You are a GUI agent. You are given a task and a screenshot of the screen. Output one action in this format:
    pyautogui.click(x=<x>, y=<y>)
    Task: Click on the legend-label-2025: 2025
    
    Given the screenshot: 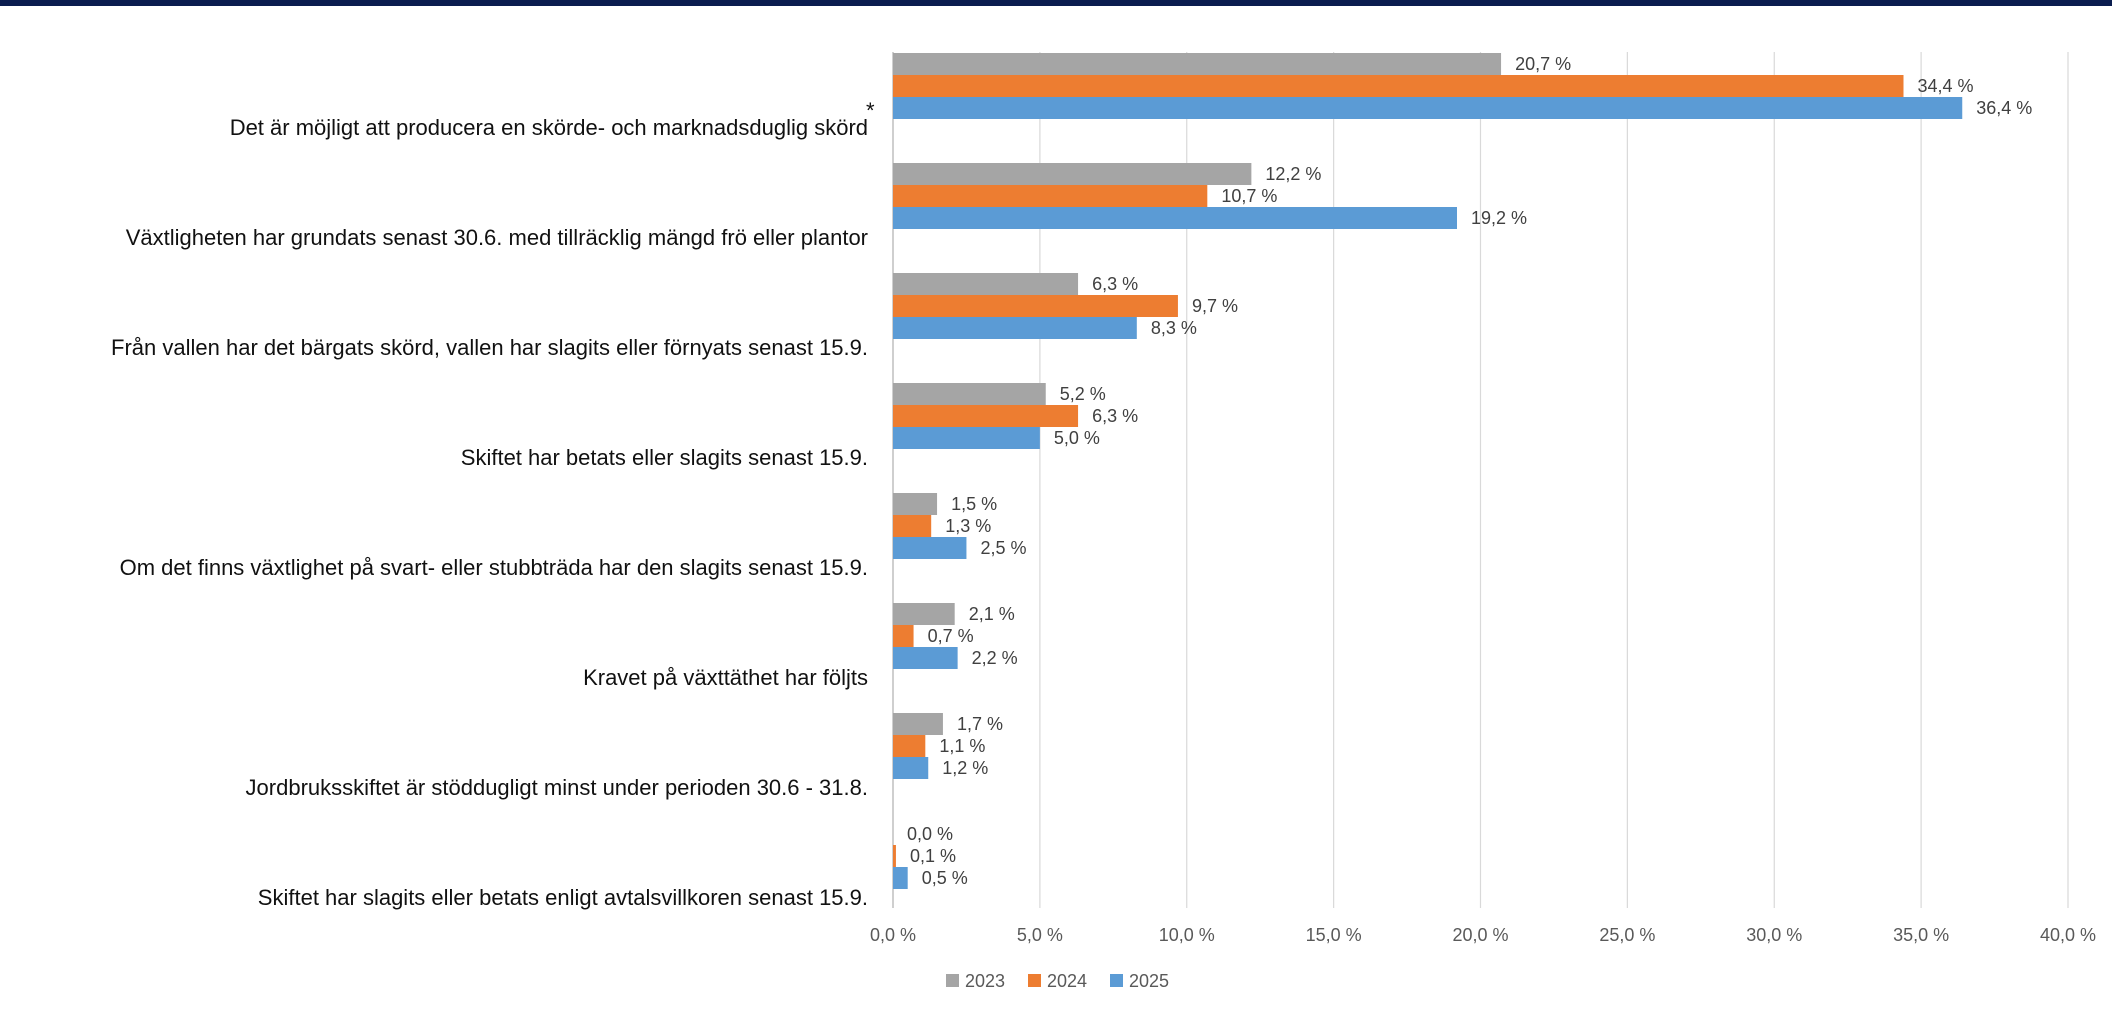 What is the action you would take?
    pyautogui.click(x=1149, y=981)
    